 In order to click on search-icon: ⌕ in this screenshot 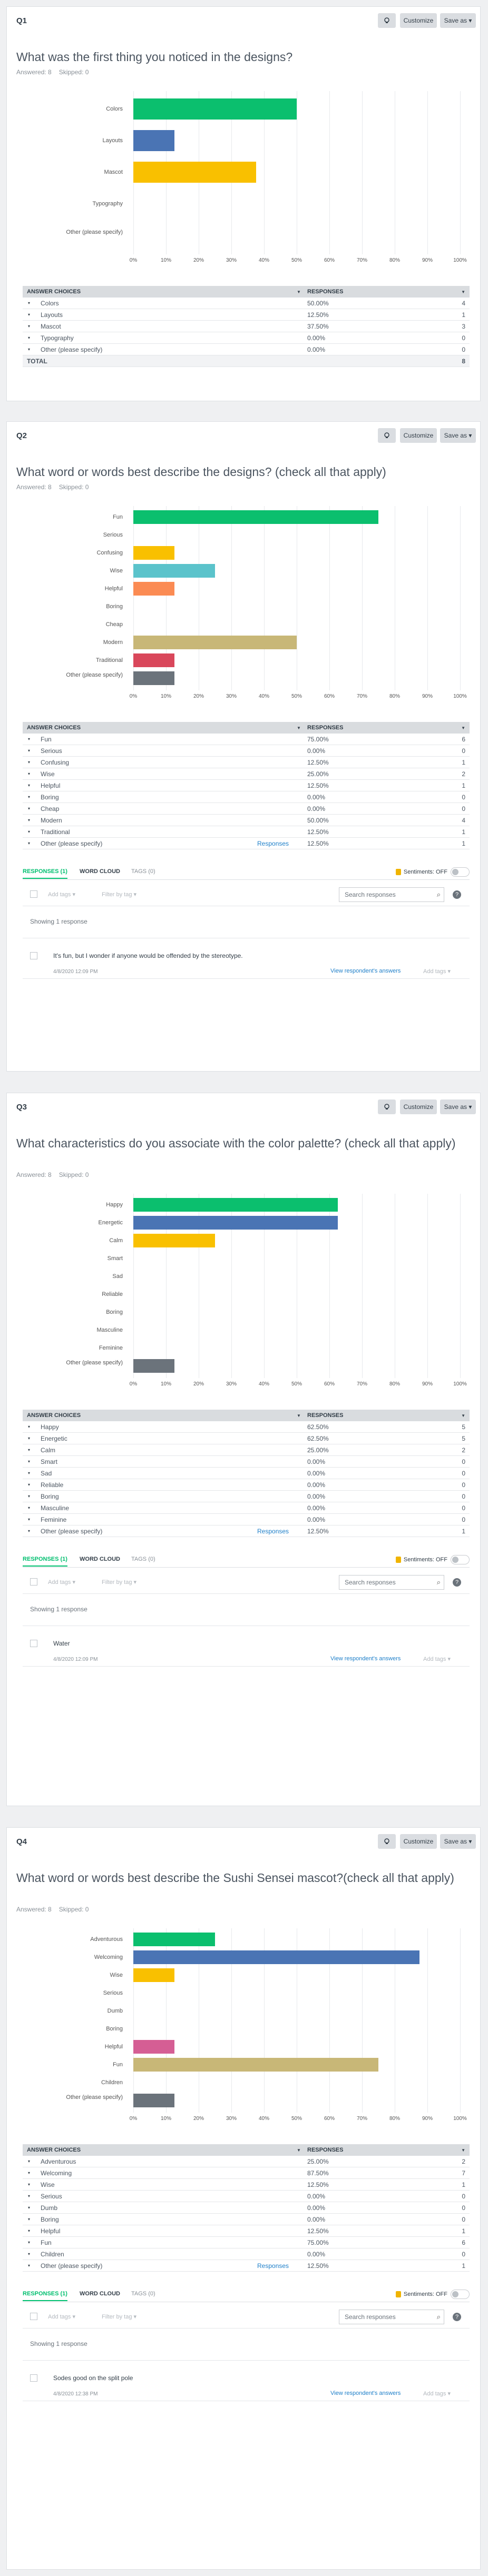, I will do `click(438, 894)`.